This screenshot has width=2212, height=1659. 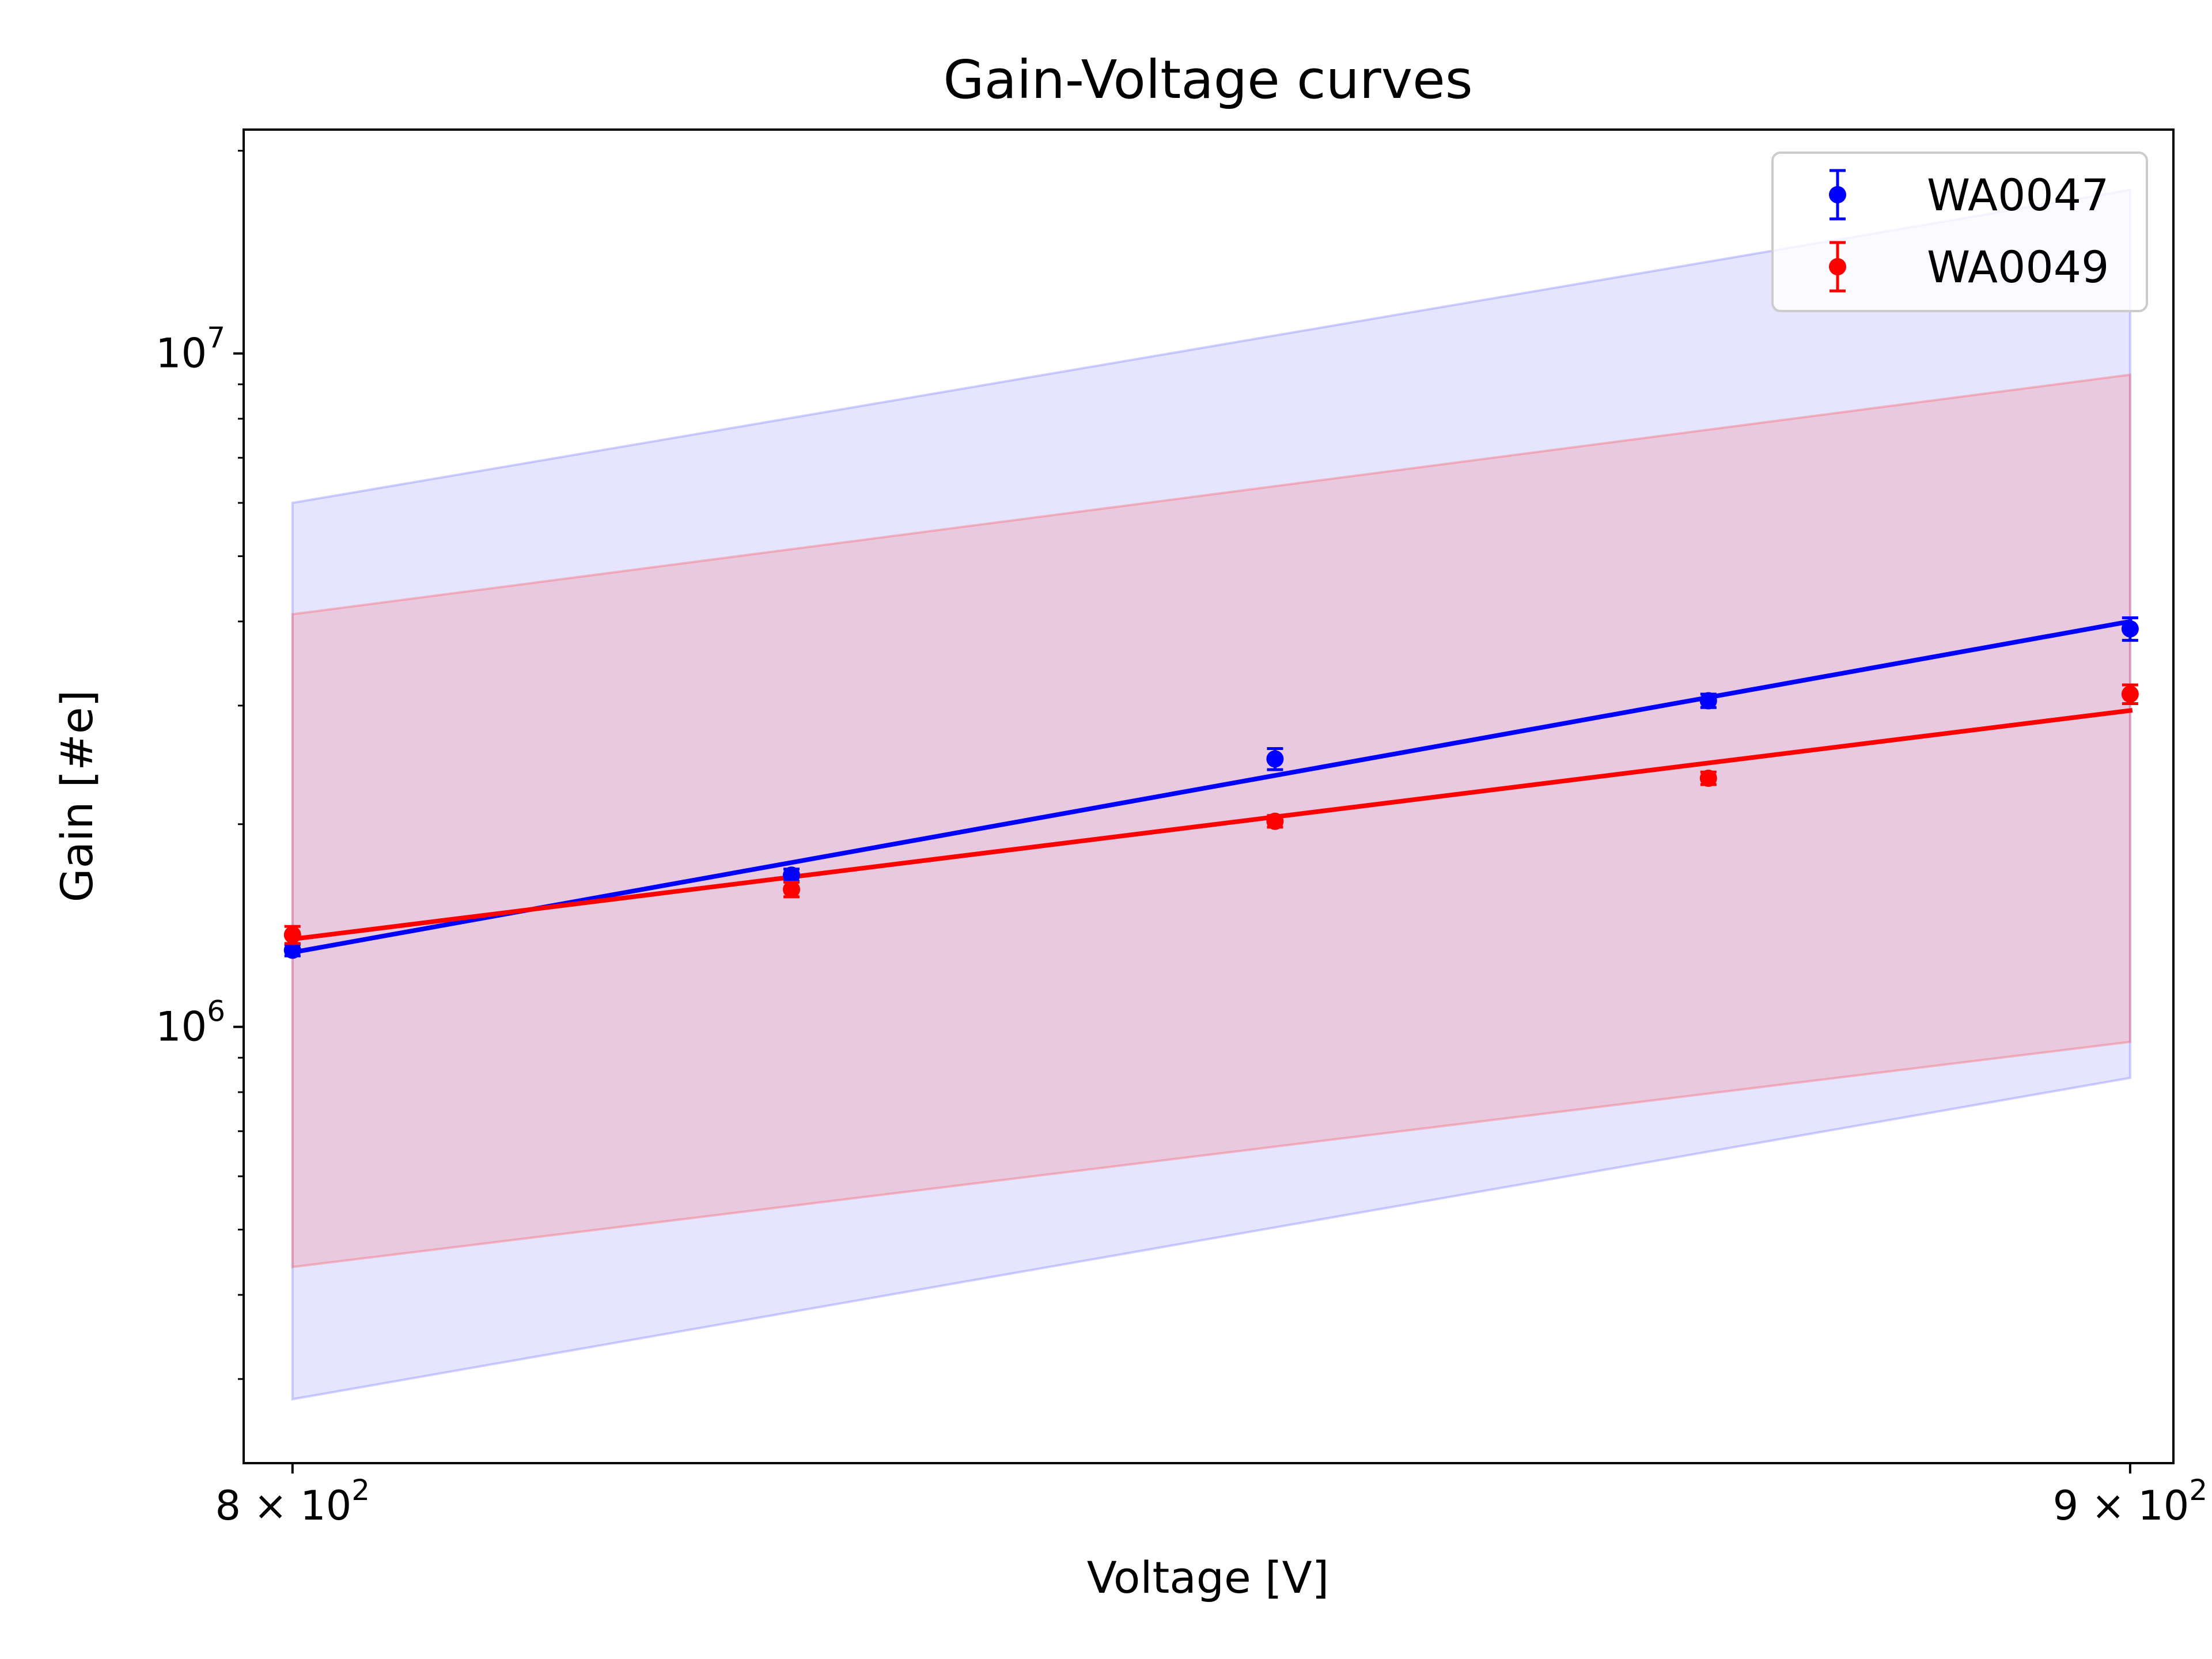 What do you see at coordinates (2130, 1501) in the screenshot?
I see `x-tick-label: 9 × 102` at bounding box center [2130, 1501].